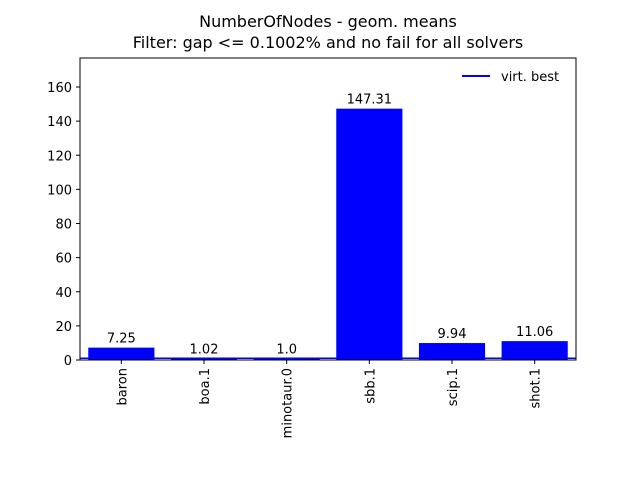  Describe the element at coordinates (286, 359) in the screenshot. I see `bar-minotaur.0` at that location.